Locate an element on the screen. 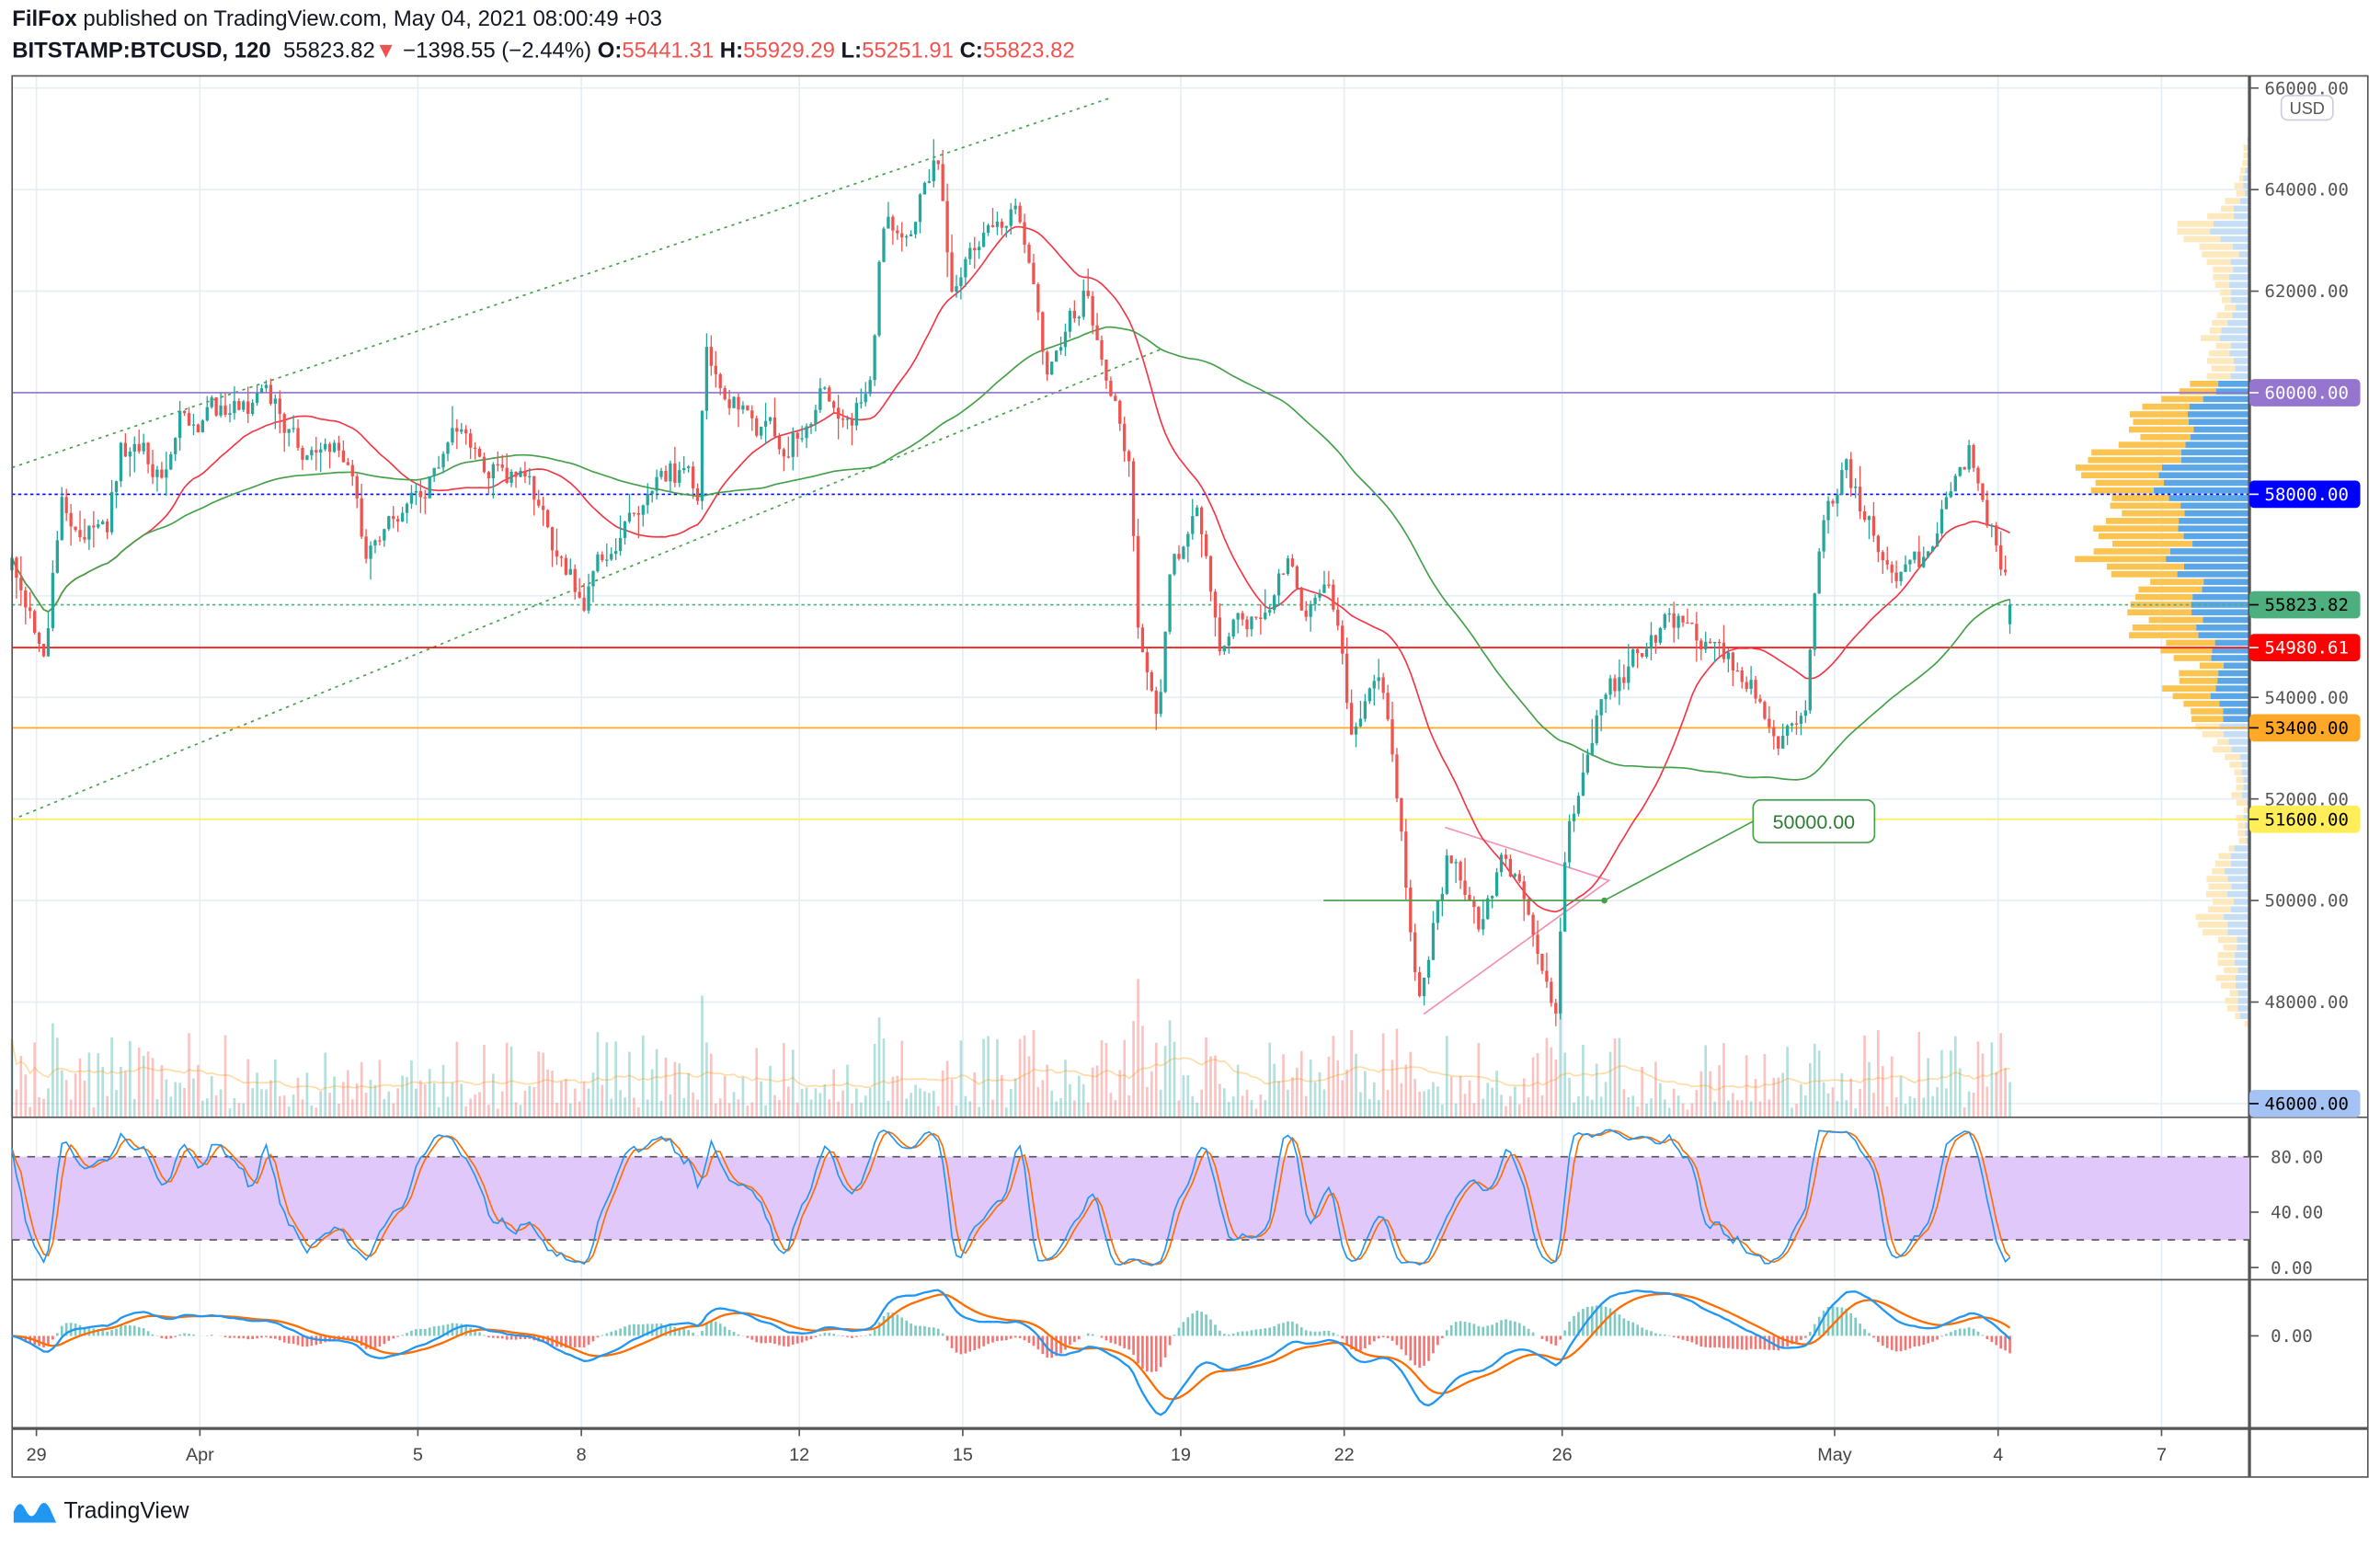  symbol-name: BITSTAMP:BTCUSD, 120 is located at coordinates (141, 51).